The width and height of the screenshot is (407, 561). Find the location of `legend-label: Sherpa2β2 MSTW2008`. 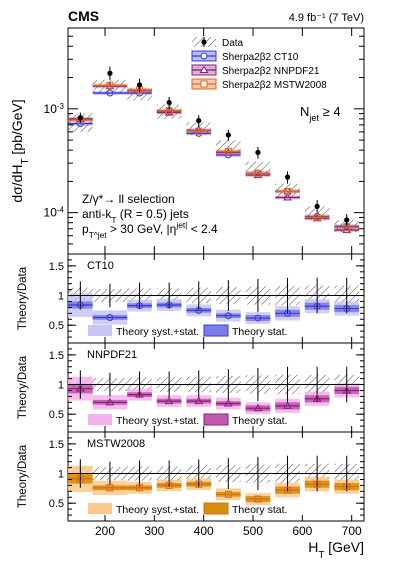

legend-label: Sherpa2β2 MSTW2008 is located at coordinates (274, 85).